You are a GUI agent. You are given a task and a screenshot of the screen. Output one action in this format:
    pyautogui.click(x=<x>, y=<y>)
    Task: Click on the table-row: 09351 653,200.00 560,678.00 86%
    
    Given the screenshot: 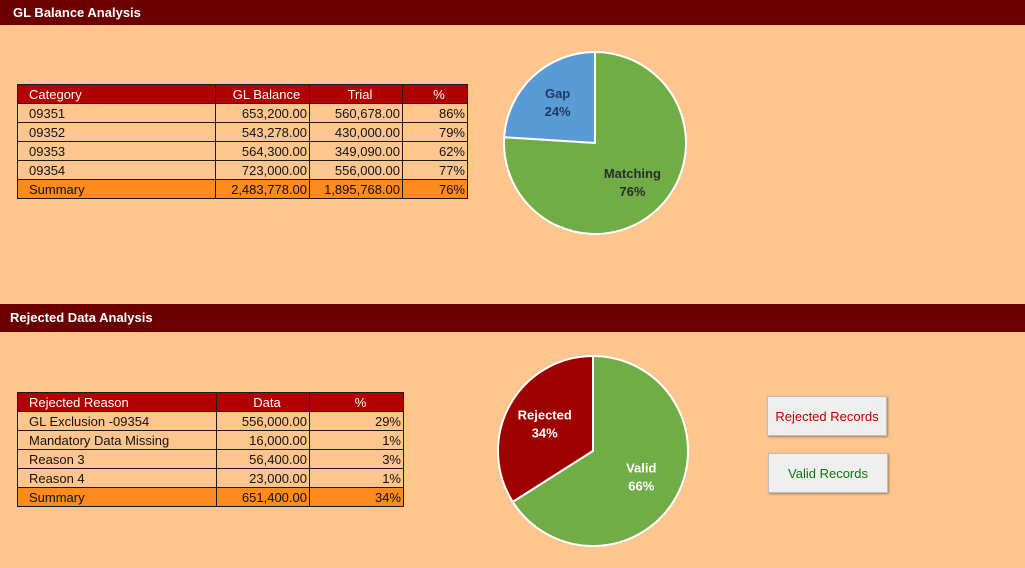 What is the action you would take?
    pyautogui.click(x=242, y=113)
    